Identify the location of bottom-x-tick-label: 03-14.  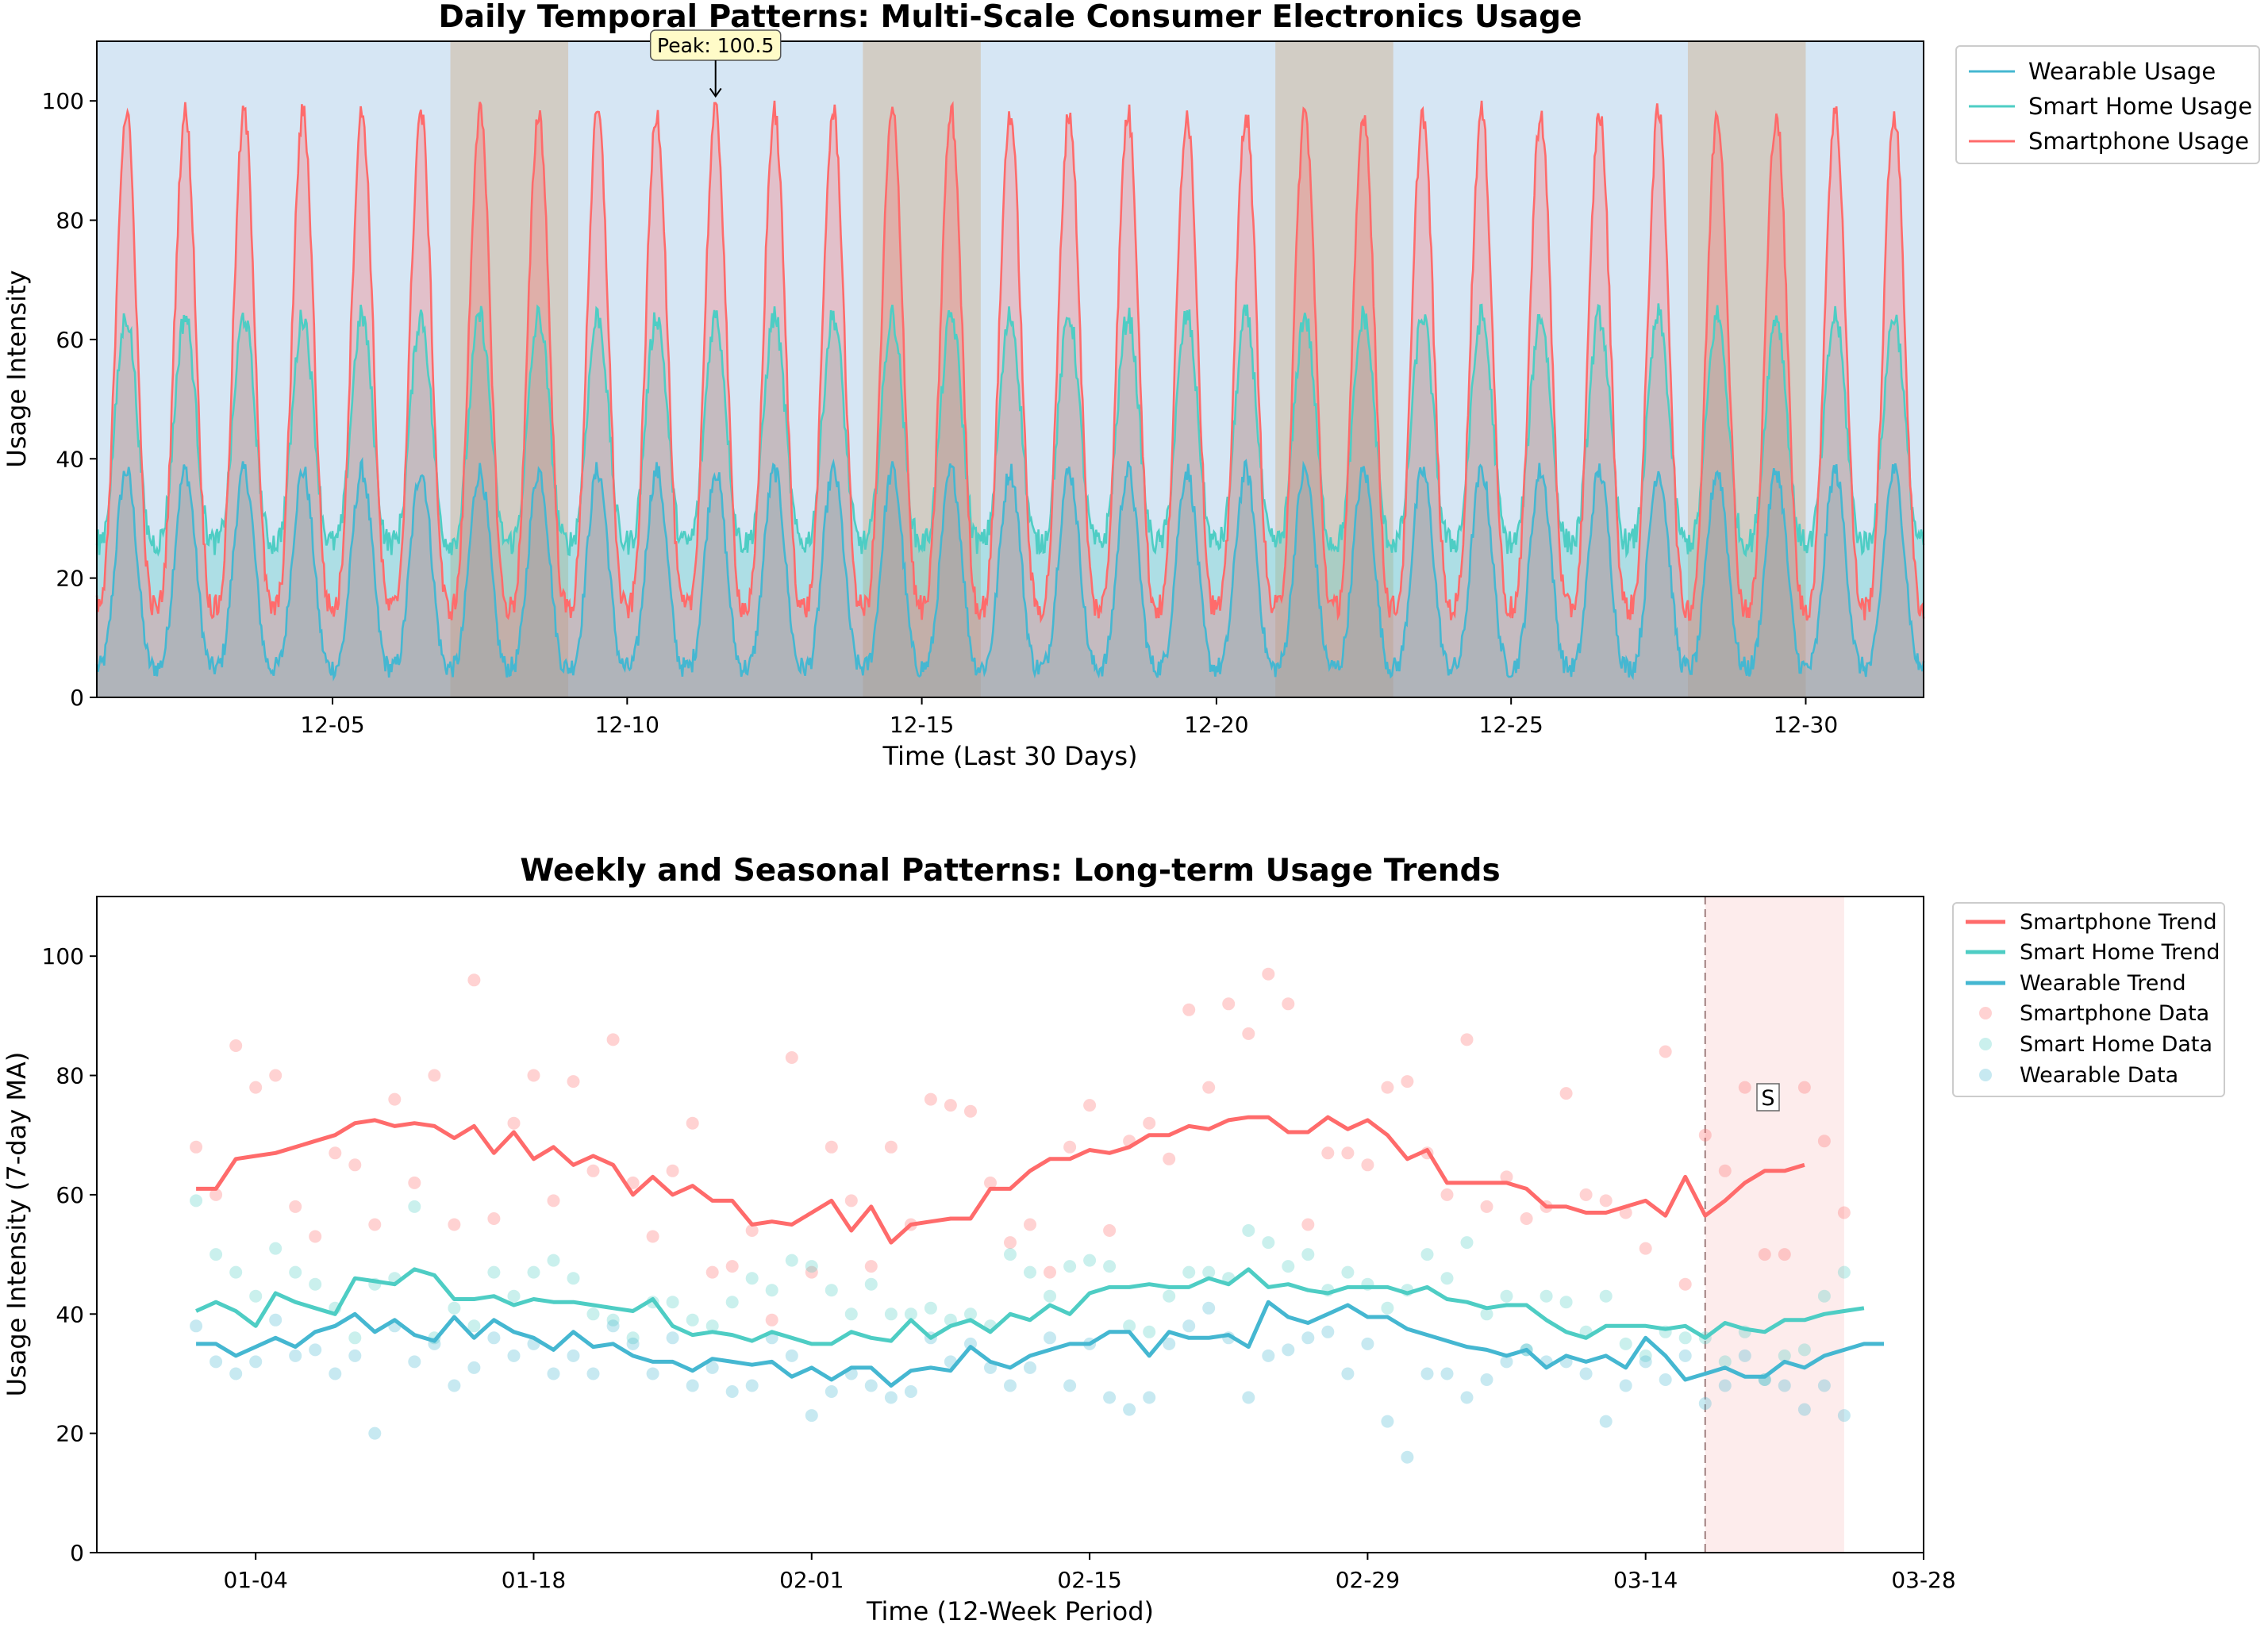
(1645, 1580).